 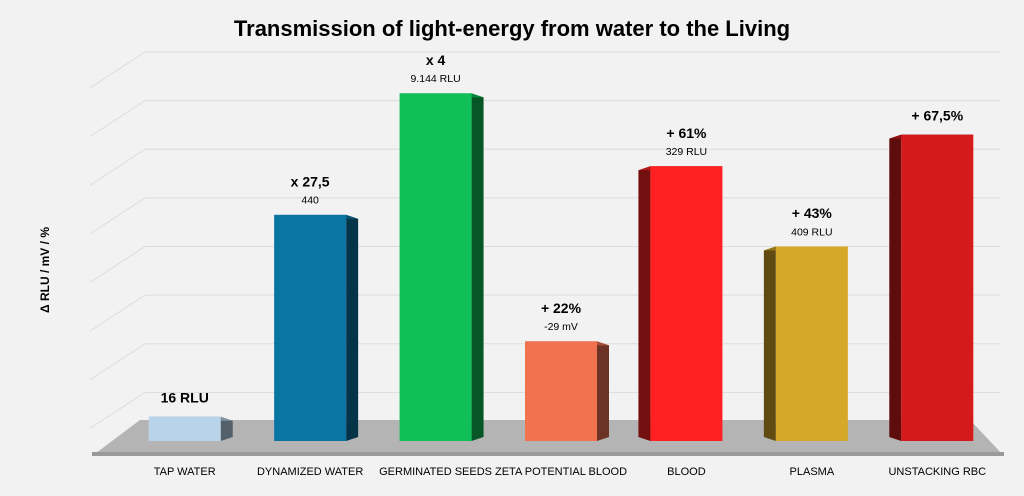 I want to click on data-label: x 4, so click(x=436, y=60).